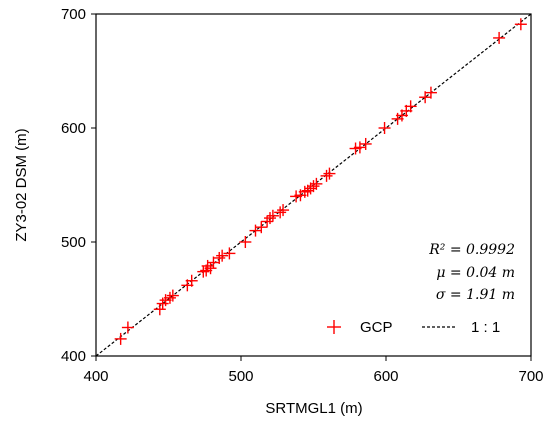  What do you see at coordinates (73, 356) in the screenshot?
I see `y-tick-label: 400` at bounding box center [73, 356].